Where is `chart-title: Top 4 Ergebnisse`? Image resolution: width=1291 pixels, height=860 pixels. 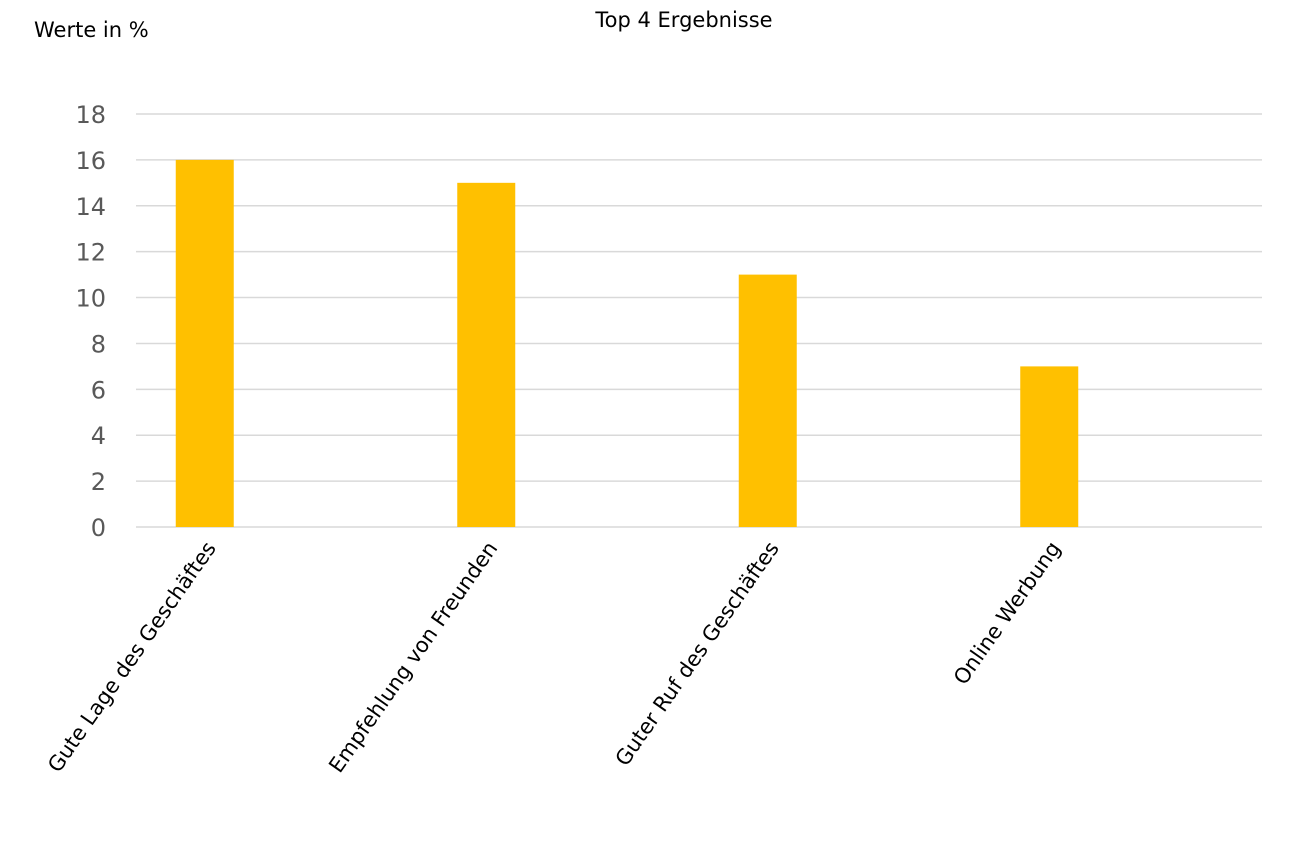
chart-title: Top 4 Ergebnisse is located at coordinates (683, 20).